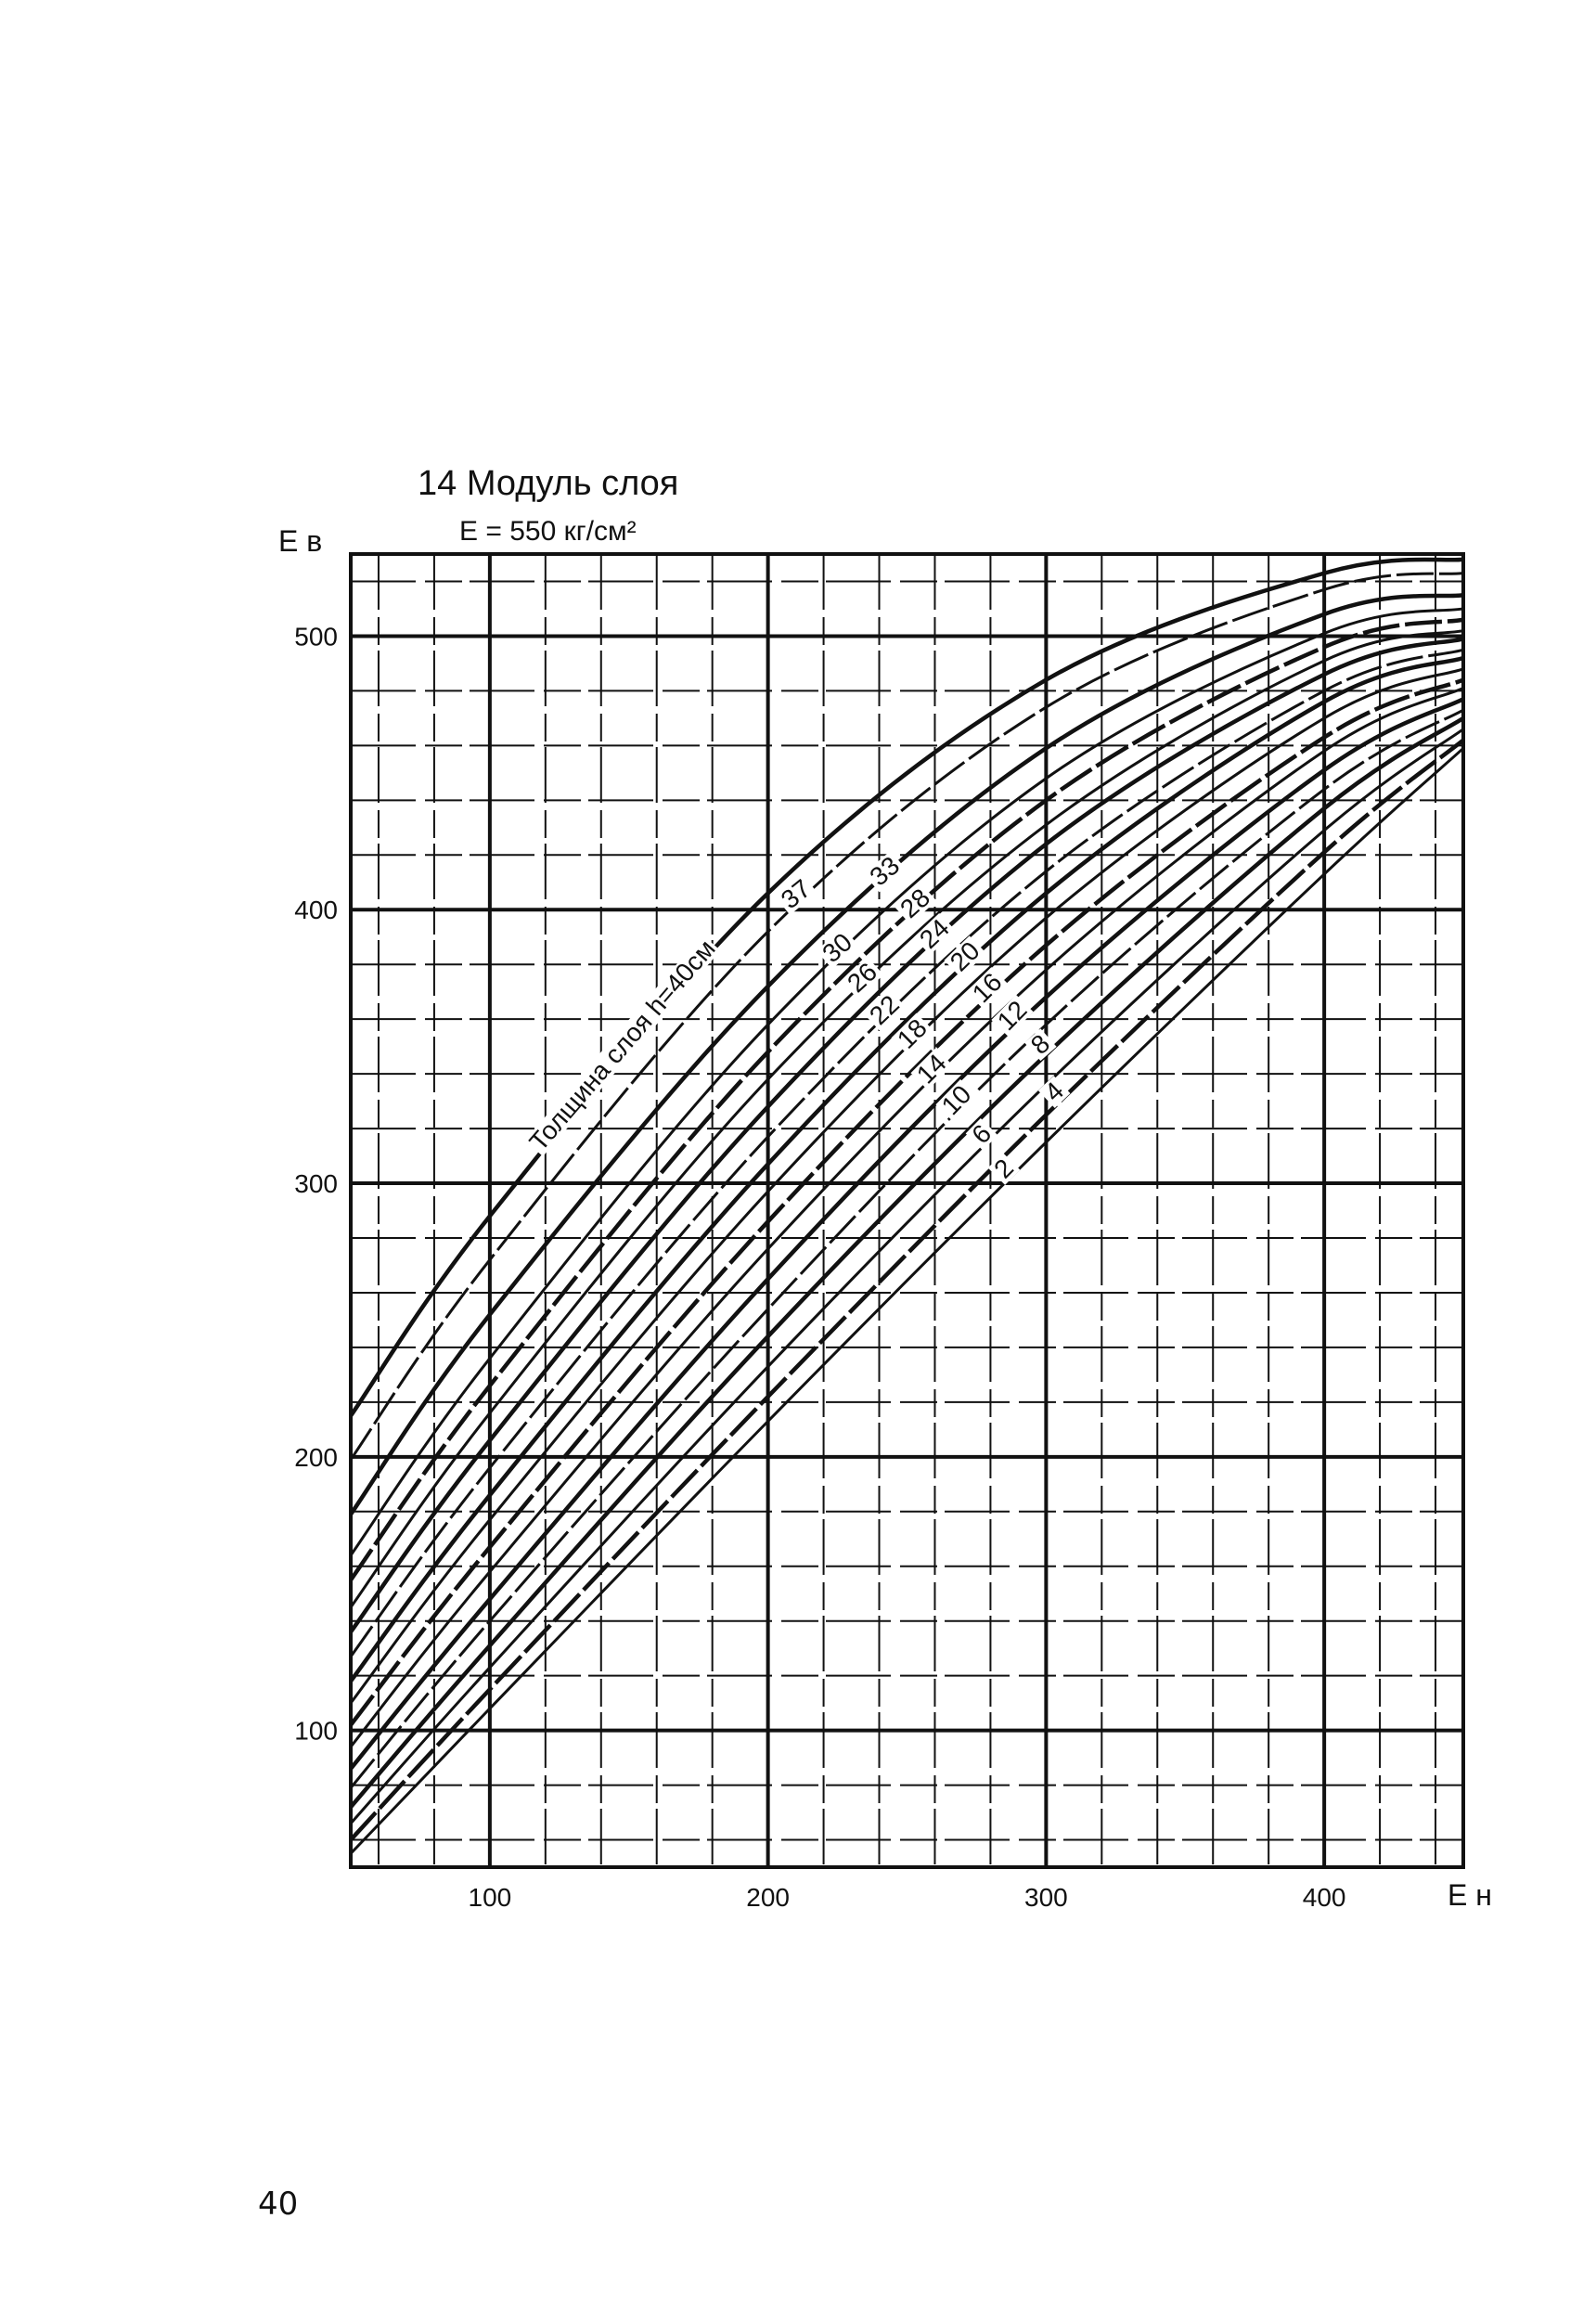 This screenshot has height=2308, width=1596. I want to click on curve-label-h-26: 26, so click(862, 977).